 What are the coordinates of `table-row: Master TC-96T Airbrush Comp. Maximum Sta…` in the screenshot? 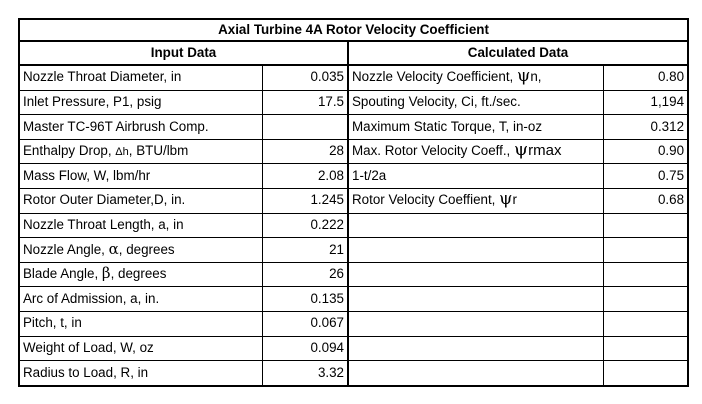 It's located at (354, 127).